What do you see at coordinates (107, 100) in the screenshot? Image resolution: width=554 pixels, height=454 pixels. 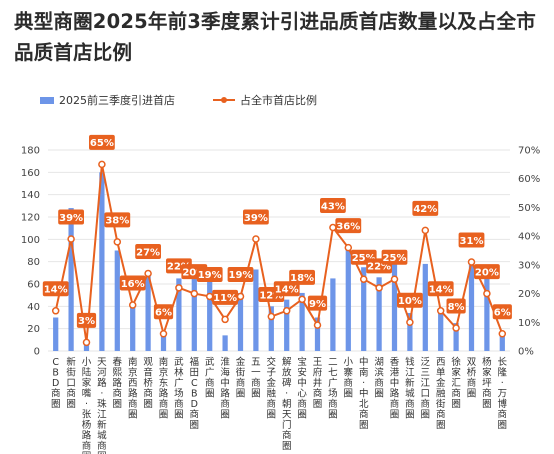 I see `legend-item-bar: 2025前三季度引进首店` at bounding box center [107, 100].